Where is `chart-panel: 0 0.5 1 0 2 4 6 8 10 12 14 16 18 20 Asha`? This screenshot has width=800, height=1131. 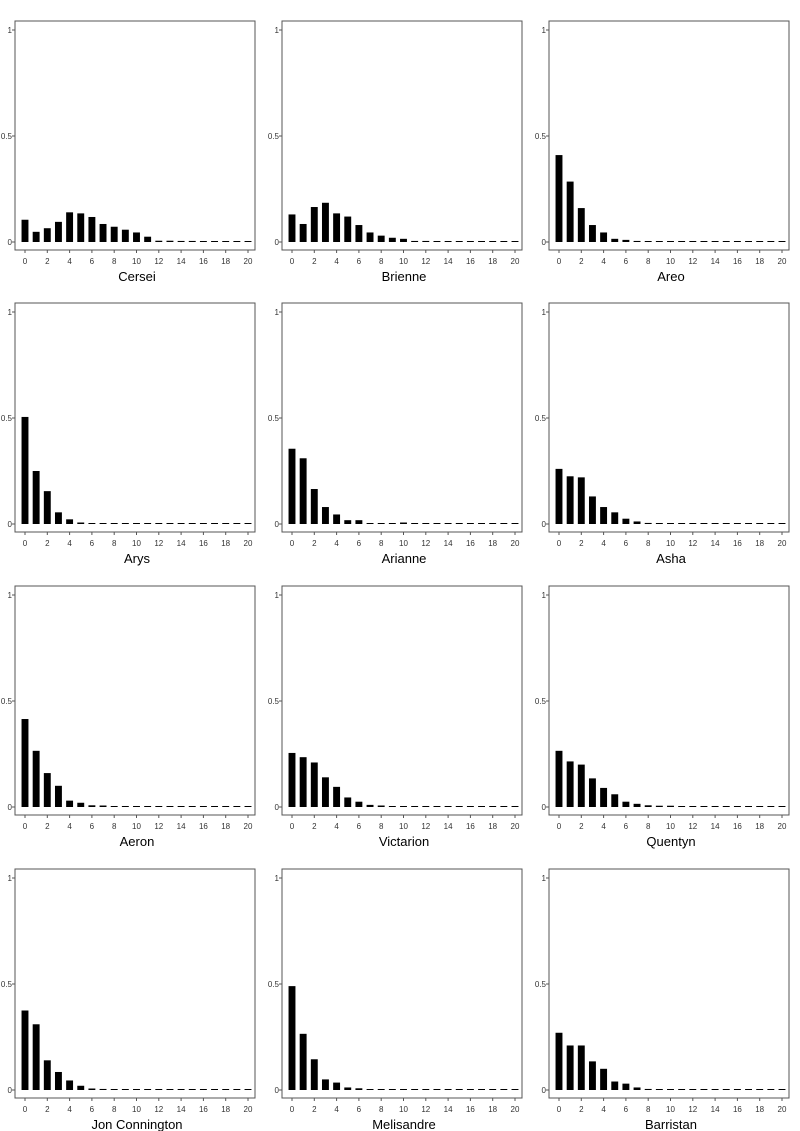
chart-panel: 0 0.5 1 0 2 4 6 8 10 12 14 16 18 20 Asha is located at coordinates (667, 424).